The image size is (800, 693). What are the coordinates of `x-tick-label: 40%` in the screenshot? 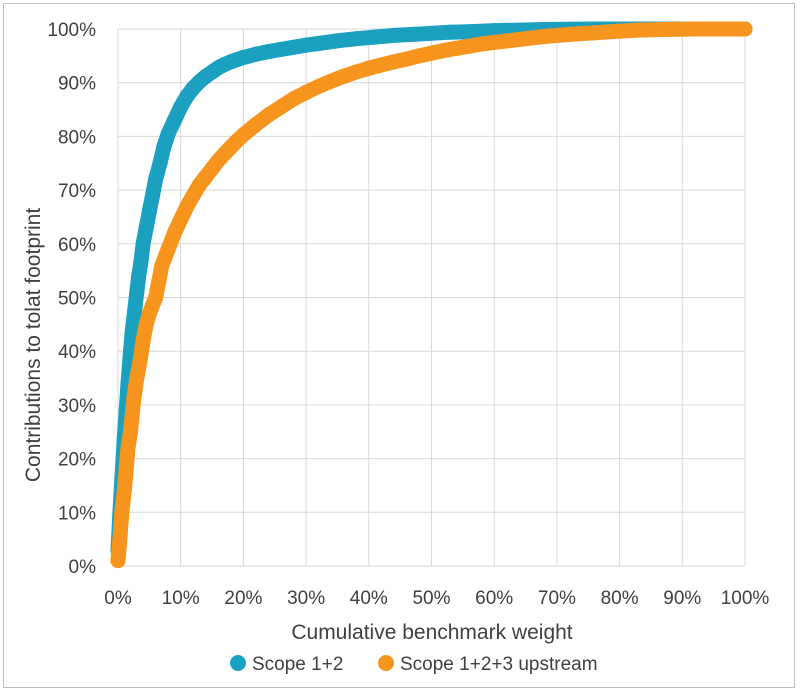 It's located at (369, 598).